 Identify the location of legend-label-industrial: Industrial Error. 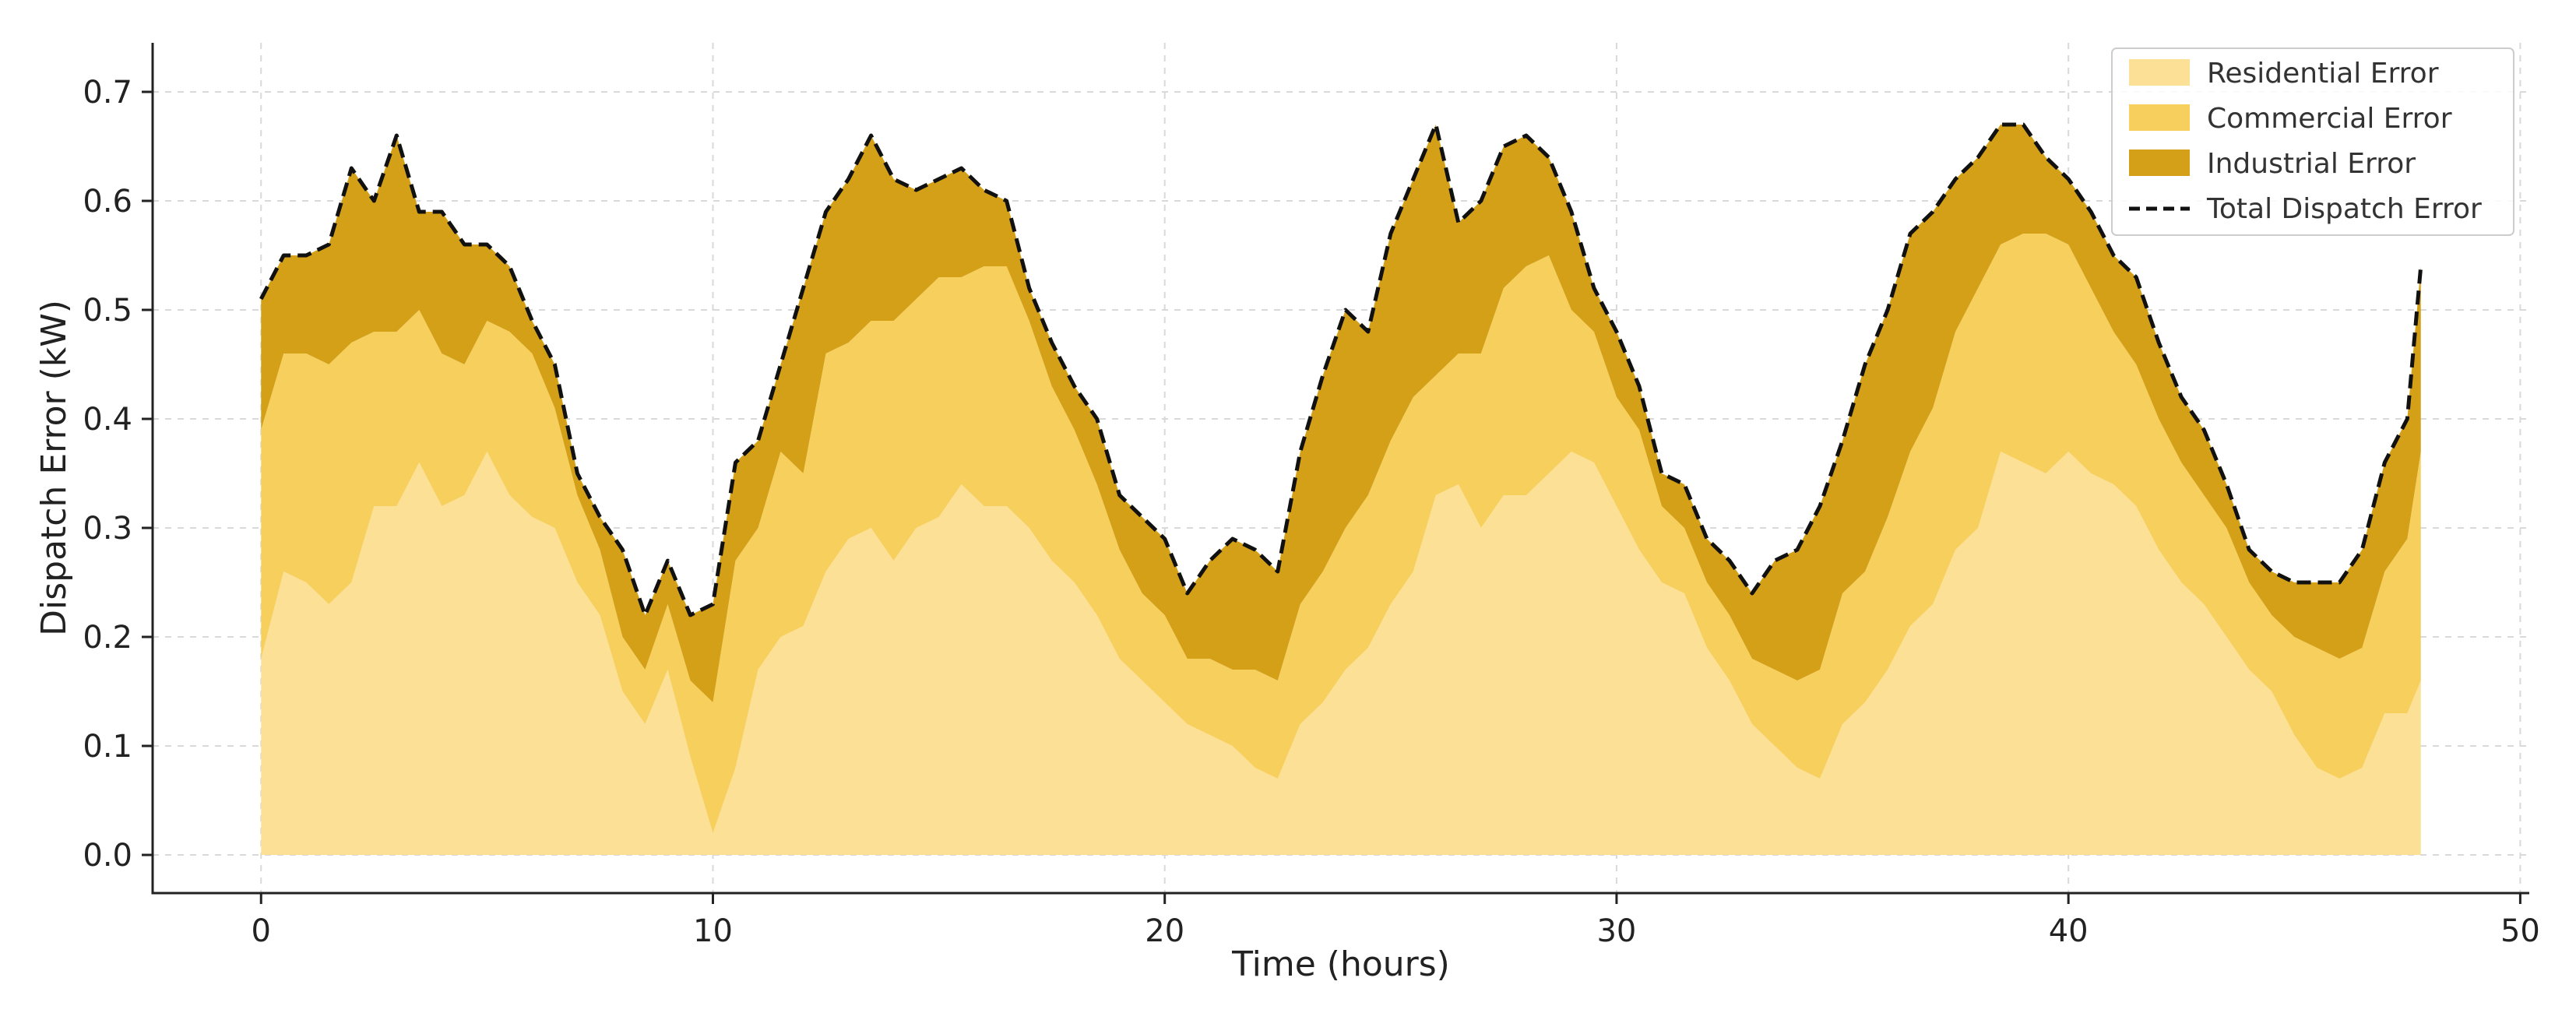
(2311, 164).